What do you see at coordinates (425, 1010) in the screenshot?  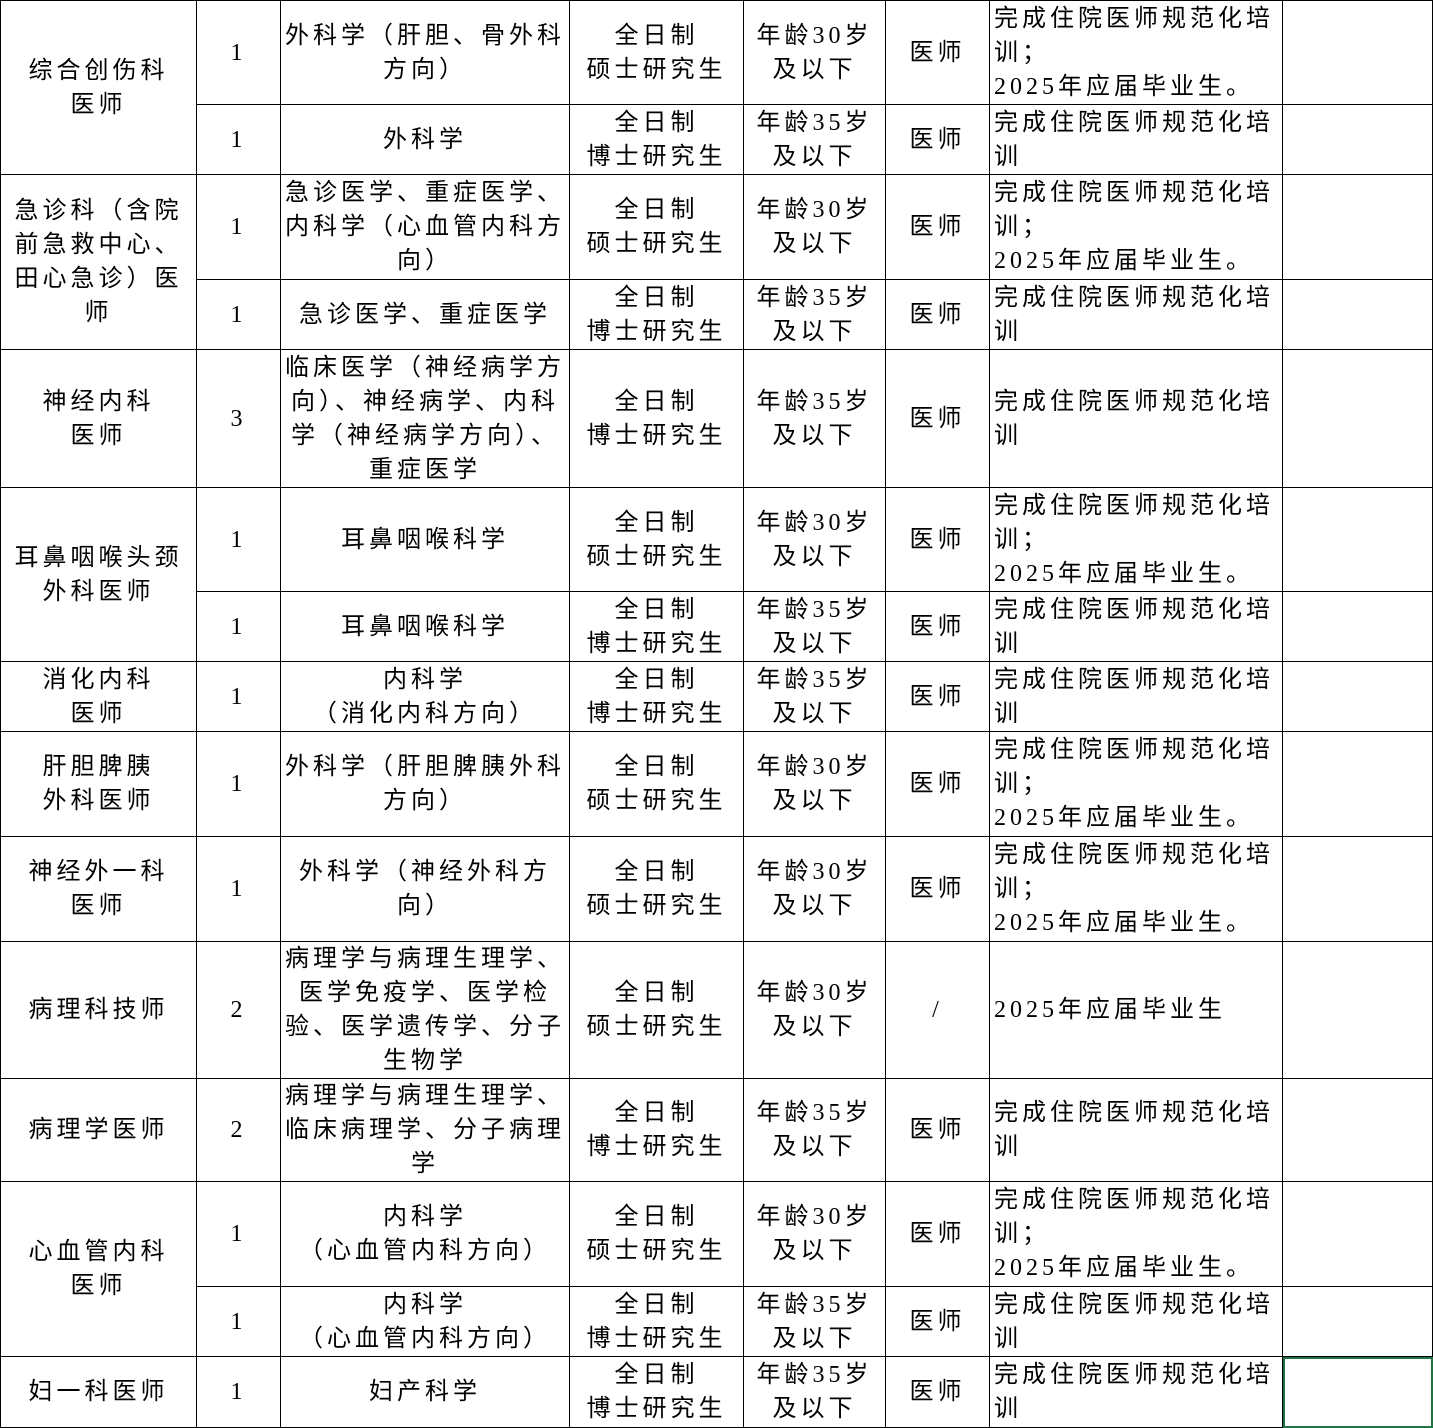 I see `major: 病理学与病理生理学、医学免疫学、医学检验、医学遗传学、分子生物学` at bounding box center [425, 1010].